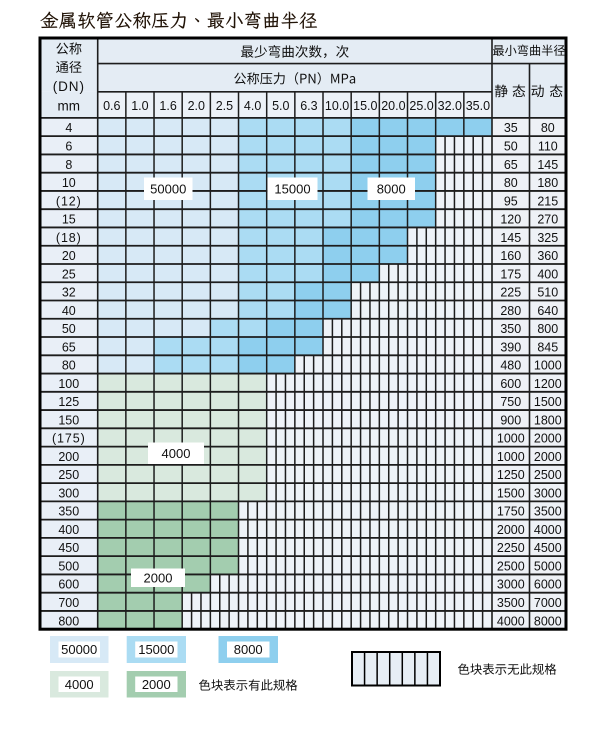 The image size is (600, 743). Describe the element at coordinates (510, 402) in the screenshot. I see `svg-text: 750` at that location.